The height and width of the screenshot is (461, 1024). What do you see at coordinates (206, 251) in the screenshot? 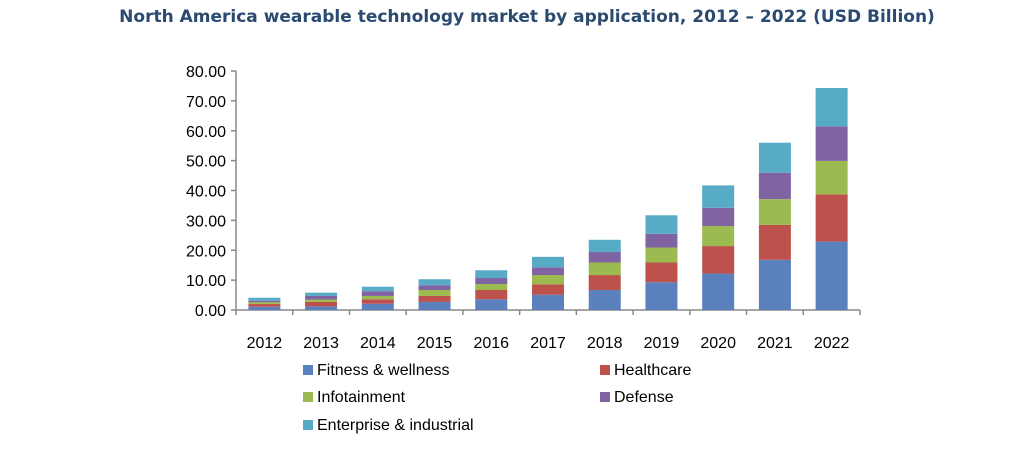
I see `y-tick-label: 20.00` at bounding box center [206, 251].